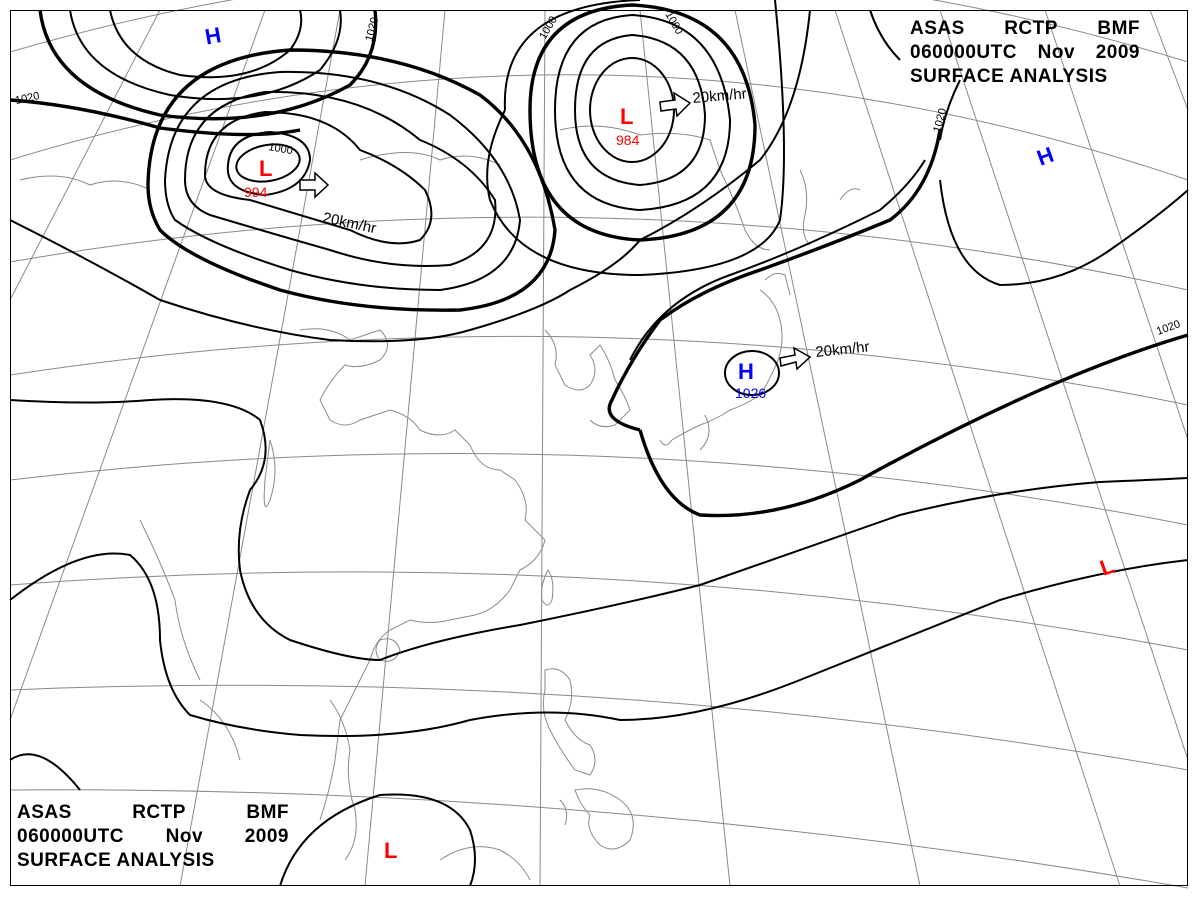 This screenshot has width=1200, height=900. I want to click on central-pressure-value: 994, so click(256, 192).